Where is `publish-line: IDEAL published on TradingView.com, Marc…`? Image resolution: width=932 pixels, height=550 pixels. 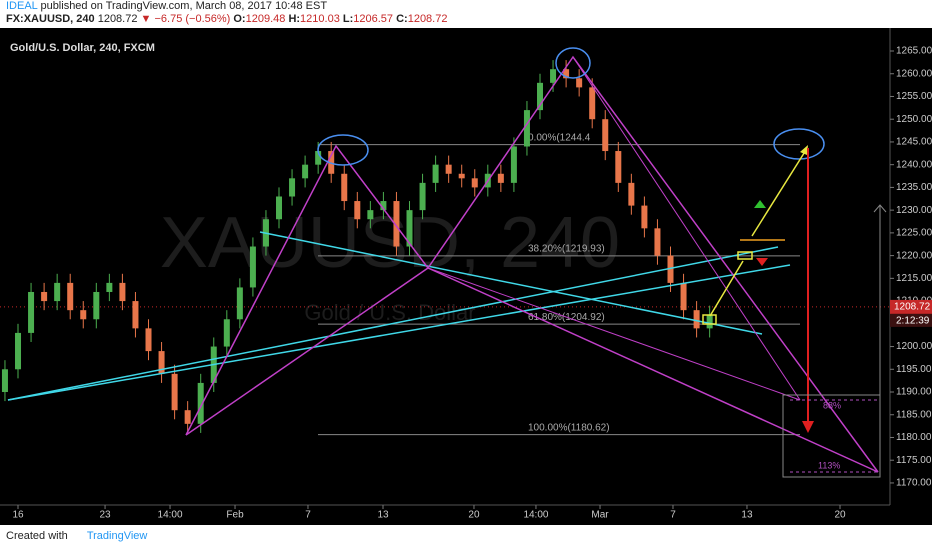
publish-line: IDEAL published on TradingView.com, Marc… is located at coordinates (466, 6).